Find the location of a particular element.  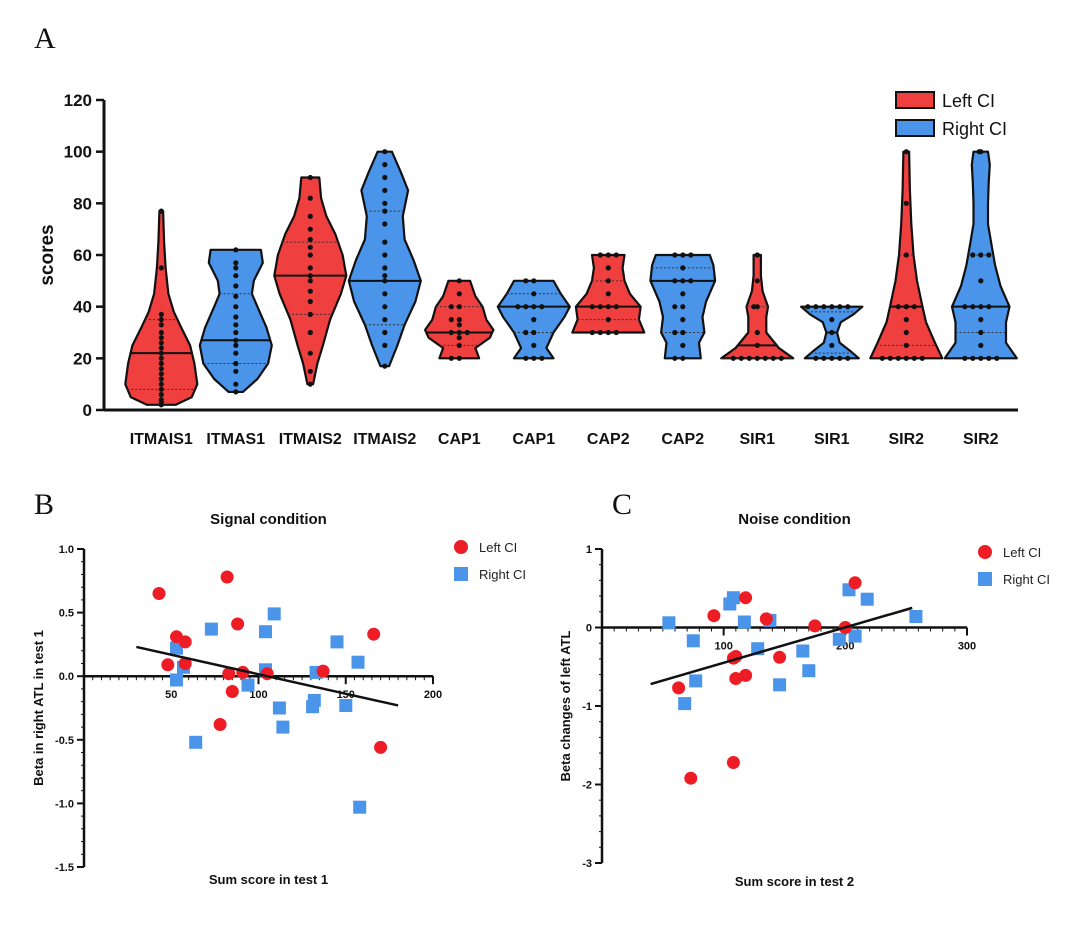

panel-letter-a: A is located at coordinates (45, 38).